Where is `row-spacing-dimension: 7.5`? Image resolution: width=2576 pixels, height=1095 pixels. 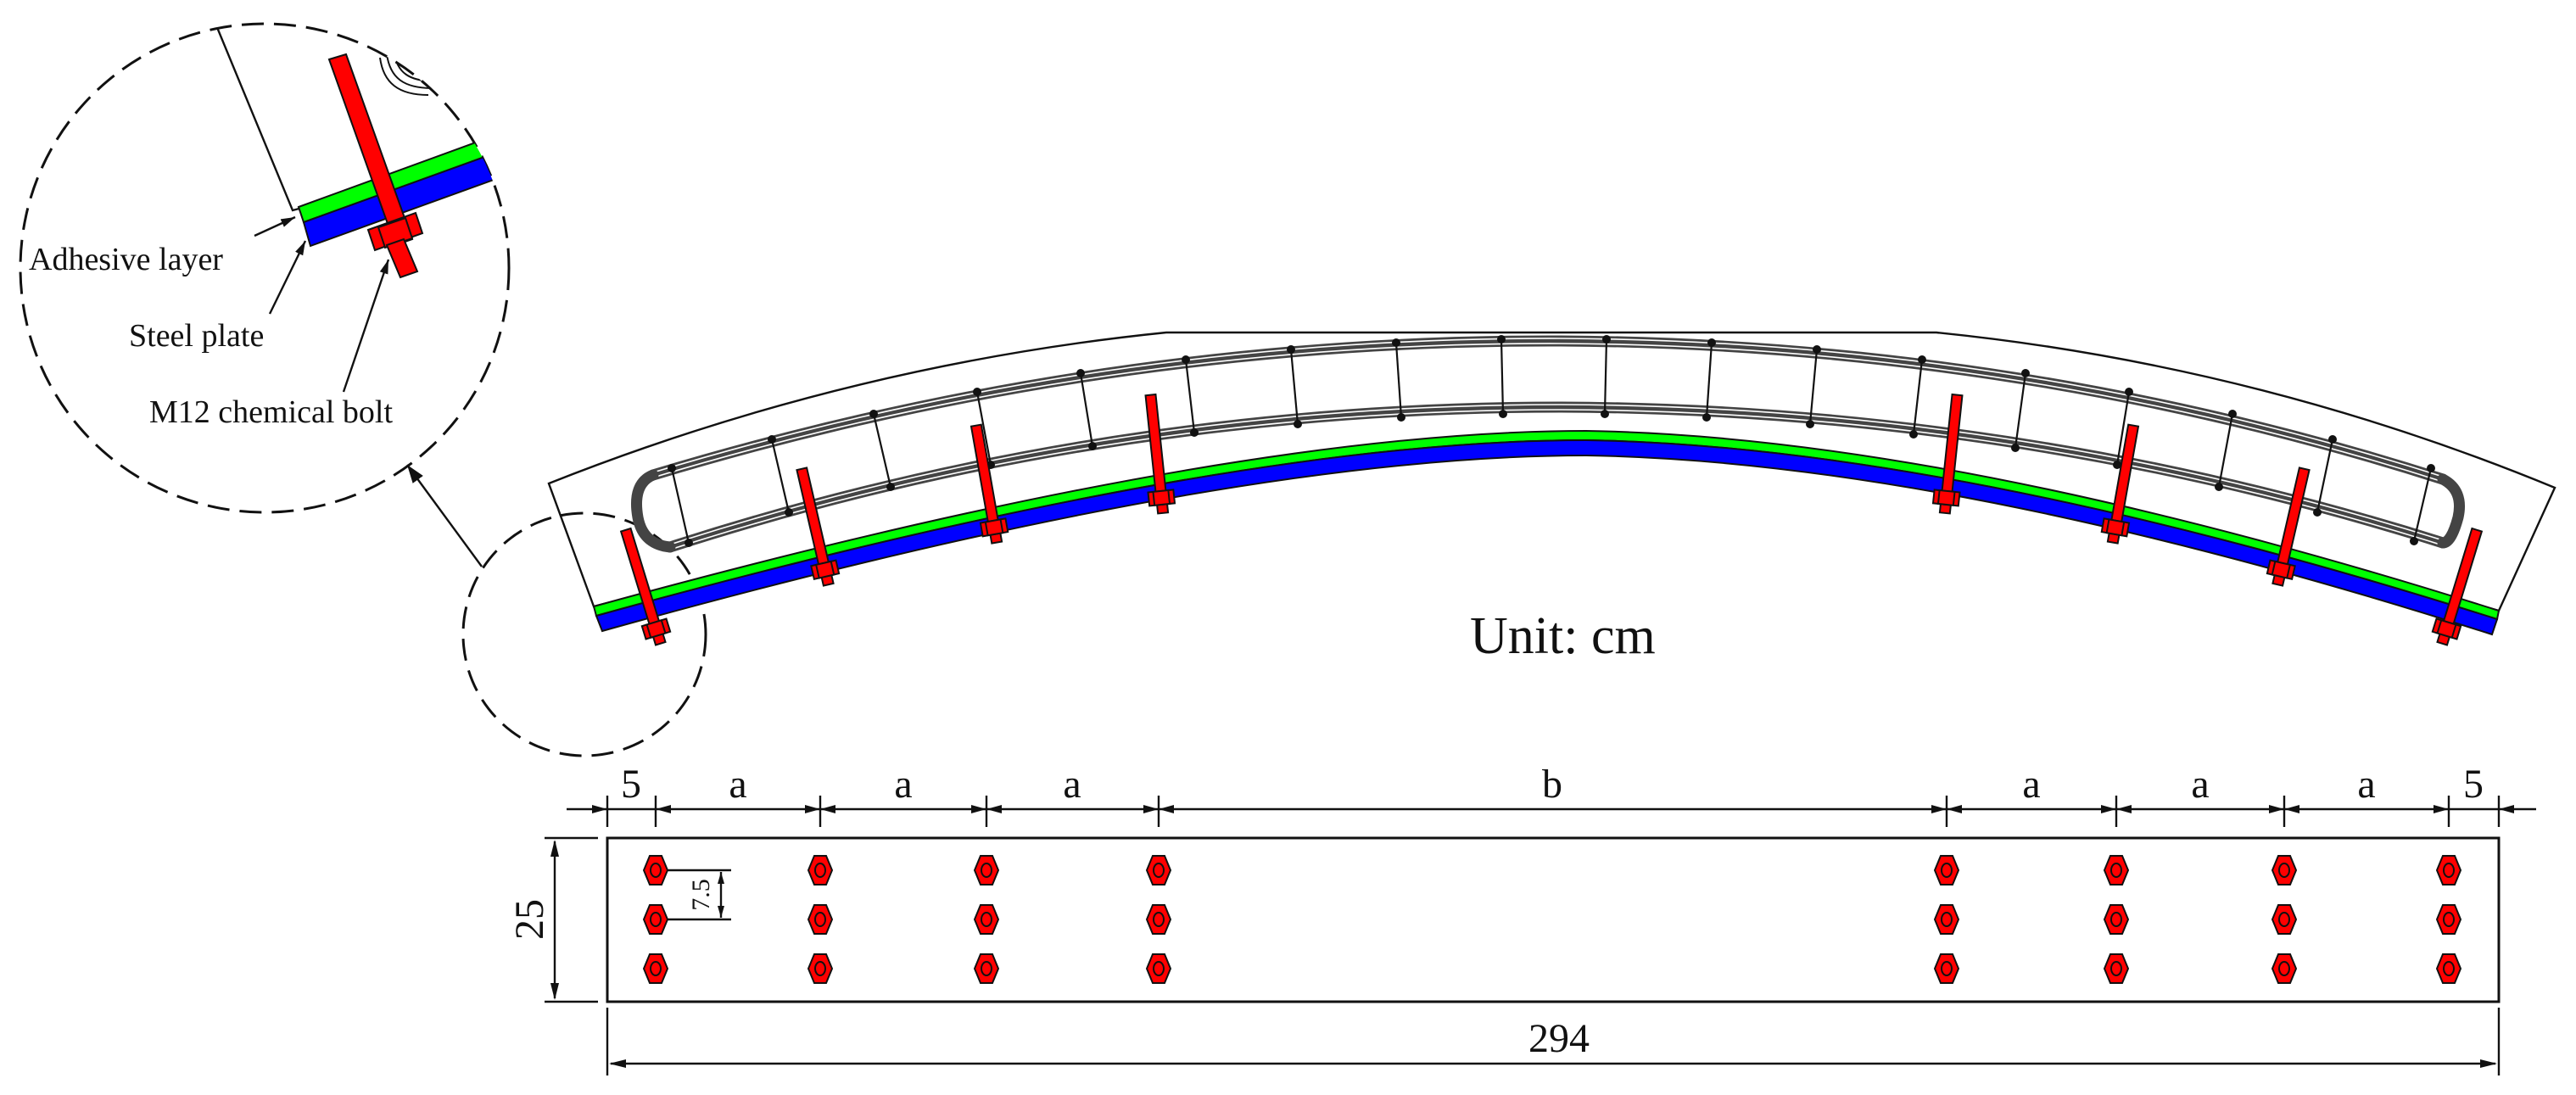
row-spacing-dimension: 7.5 is located at coordinates (698, 895).